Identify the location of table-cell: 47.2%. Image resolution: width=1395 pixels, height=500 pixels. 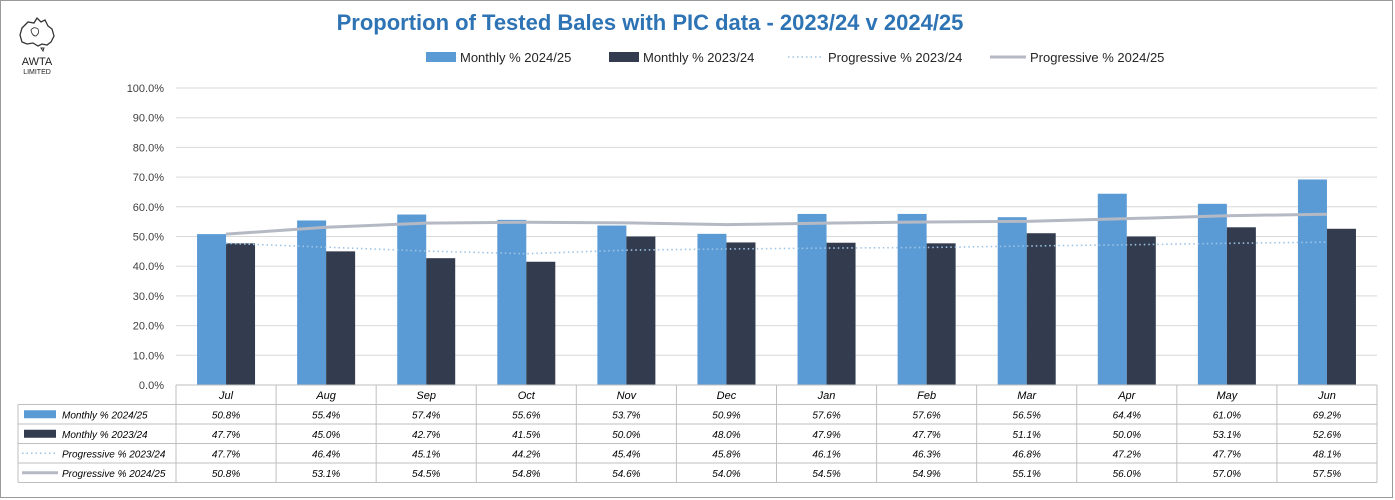
(1127, 454).